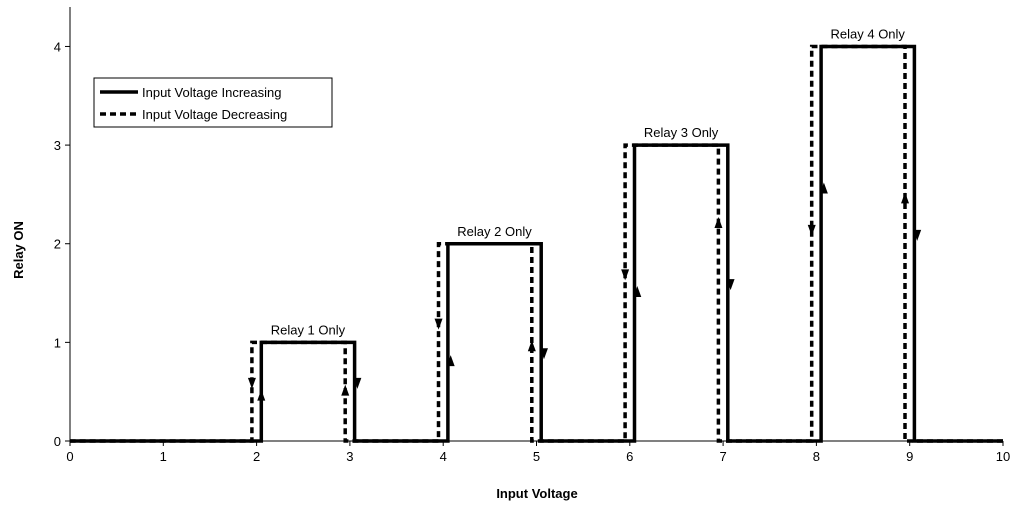 The image size is (1025, 508). What do you see at coordinates (18, 250) in the screenshot?
I see `y-axis-title: Relay ON` at bounding box center [18, 250].